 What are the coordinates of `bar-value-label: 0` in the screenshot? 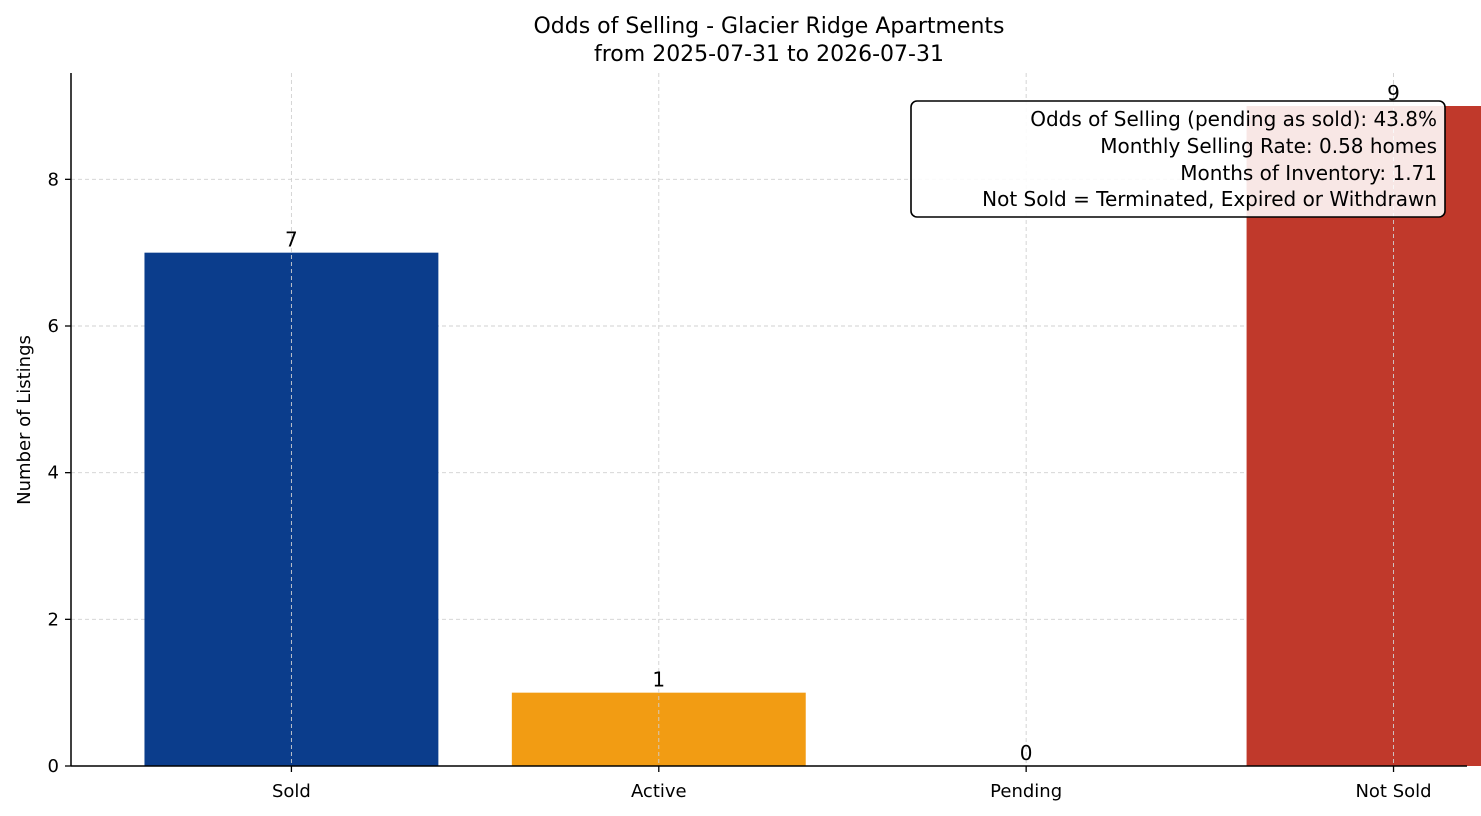 It's located at (1026, 753).